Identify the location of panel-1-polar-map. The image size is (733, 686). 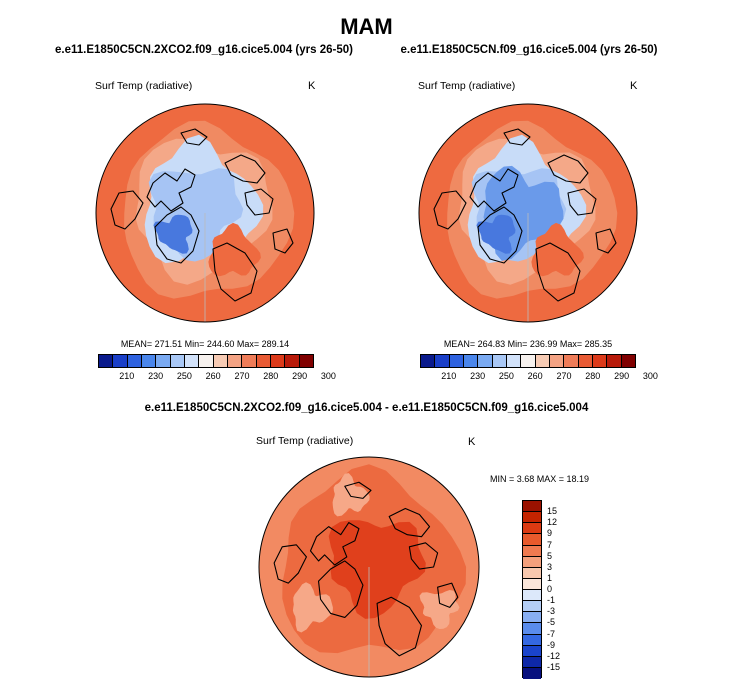
(205, 213).